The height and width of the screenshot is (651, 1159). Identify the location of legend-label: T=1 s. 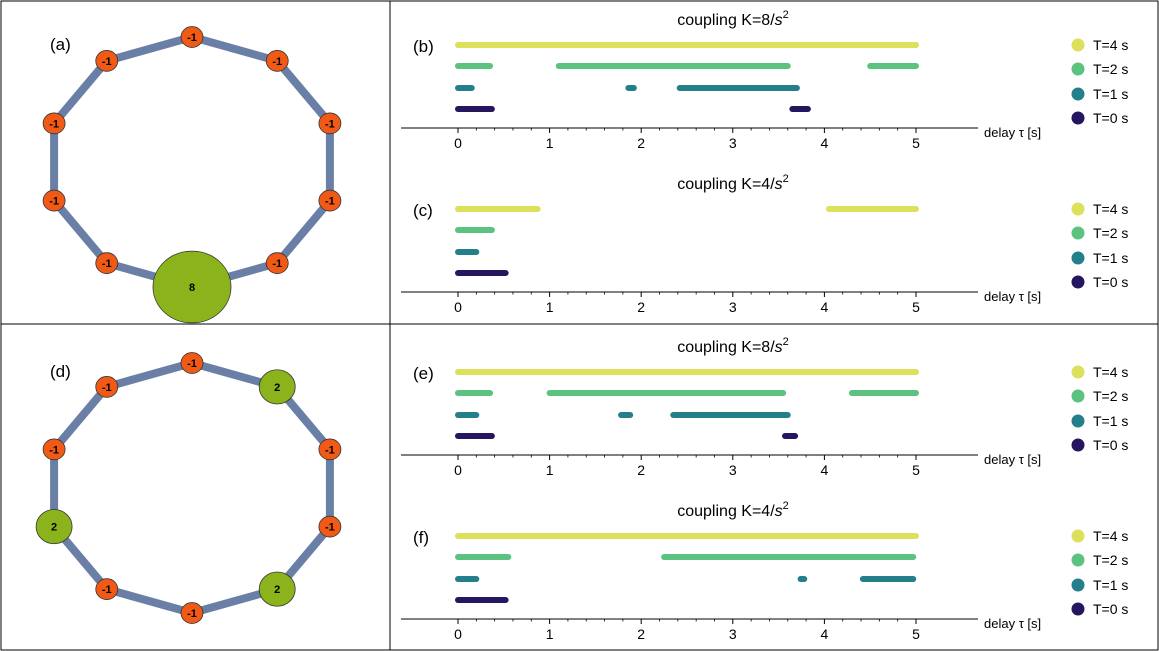
(1110, 585).